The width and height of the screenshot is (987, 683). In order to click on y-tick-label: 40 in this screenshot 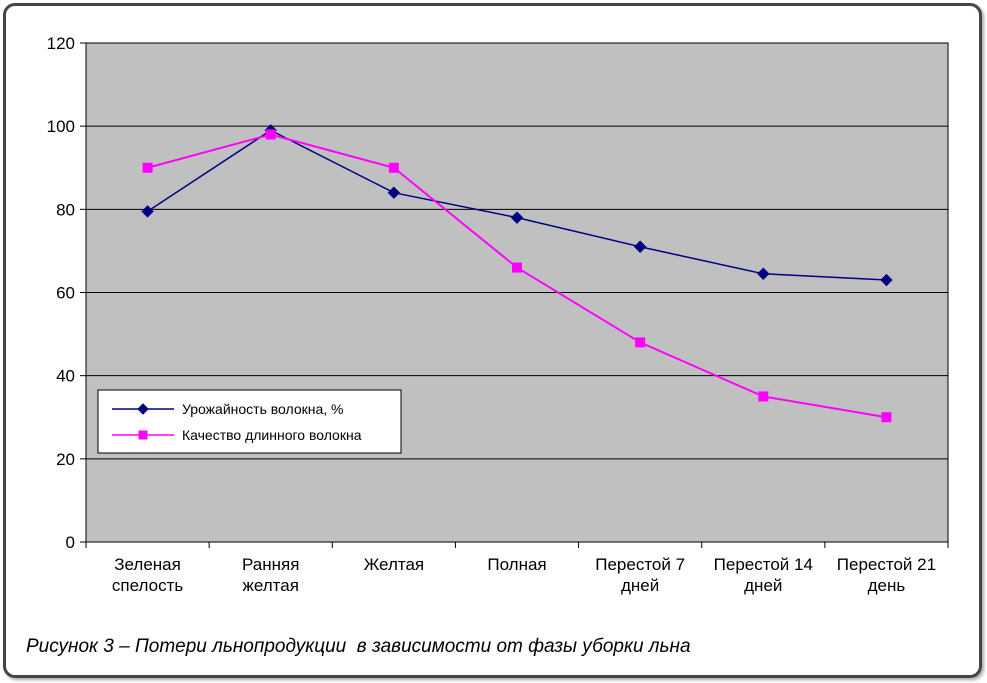, I will do `click(65, 376)`.